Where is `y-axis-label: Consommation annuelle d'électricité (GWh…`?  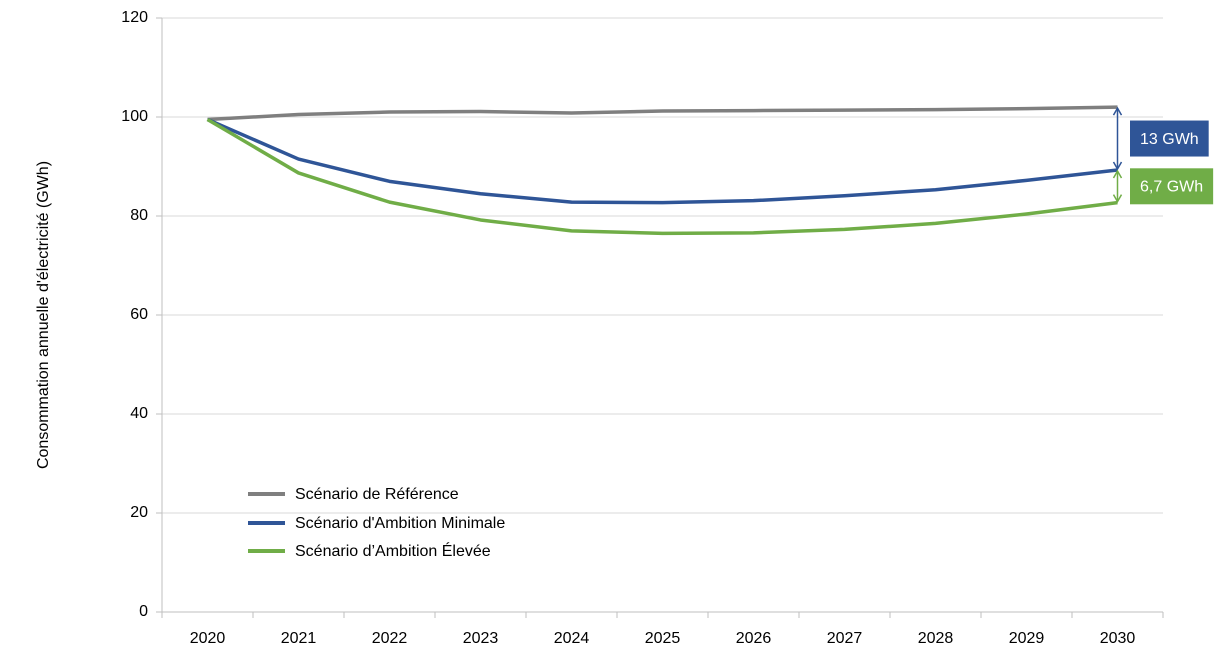 y-axis-label: Consommation annuelle d'électricité (GWh… is located at coordinates (43, 315).